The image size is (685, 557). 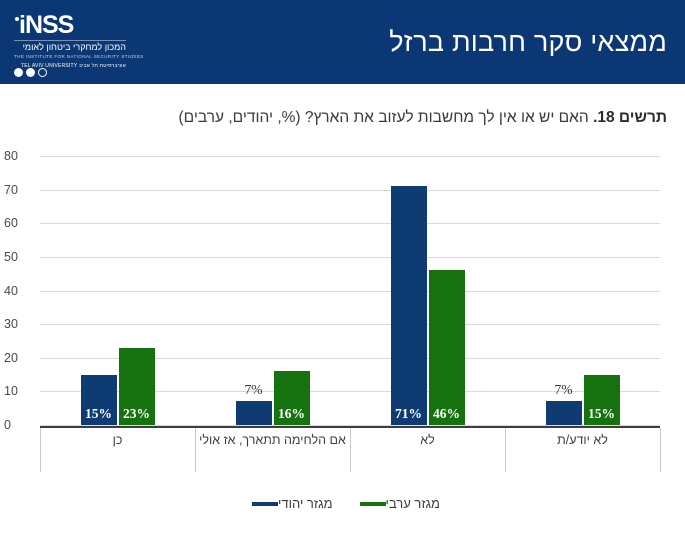 What do you see at coordinates (70, 40) in the screenshot?
I see `logo-divider` at bounding box center [70, 40].